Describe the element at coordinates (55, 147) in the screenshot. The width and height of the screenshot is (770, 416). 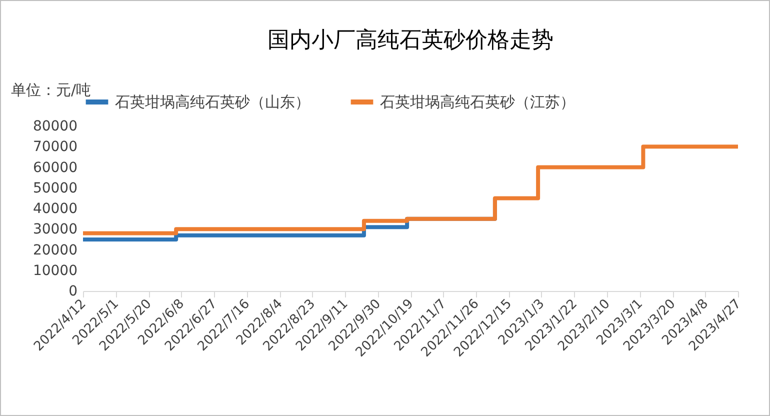
I see `y-tick-label: 70000` at that location.